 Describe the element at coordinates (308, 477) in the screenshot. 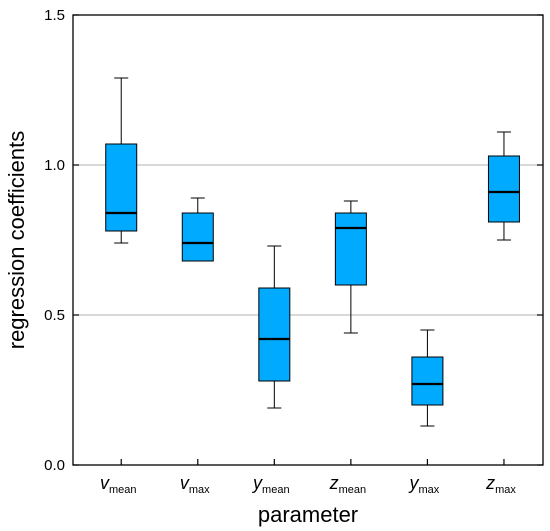

I see `x-axis-ticks: vmean vmax ymean zmean ymax zmax` at that location.